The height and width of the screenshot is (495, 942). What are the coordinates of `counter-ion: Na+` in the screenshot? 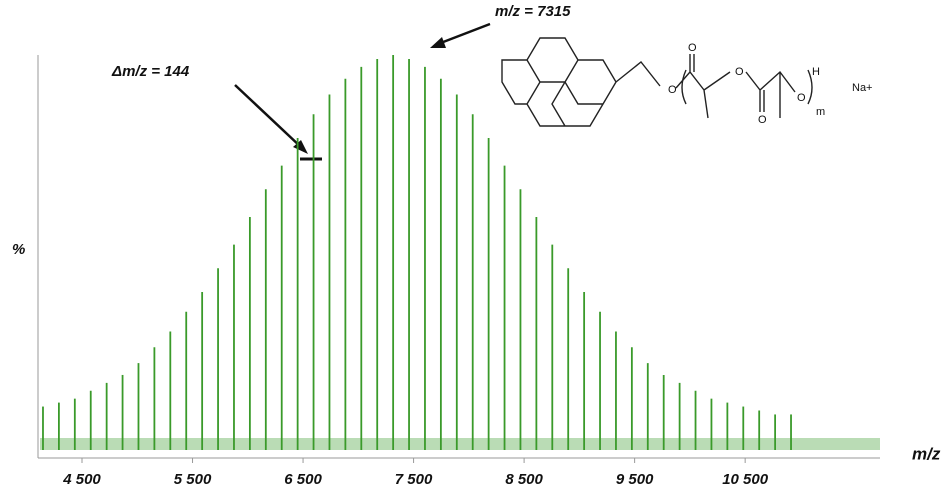 It's located at (862, 88).